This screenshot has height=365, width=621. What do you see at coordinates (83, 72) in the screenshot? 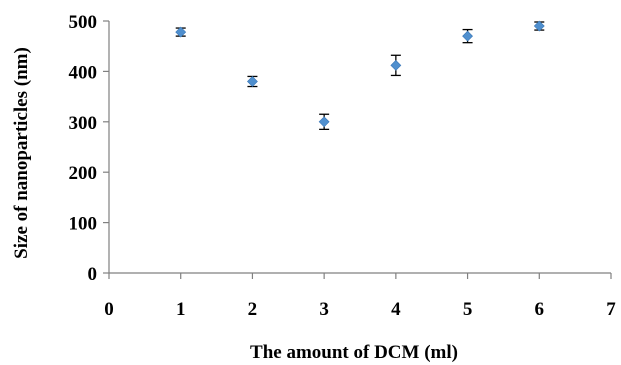
I see `y-tick-label: 400` at bounding box center [83, 72].